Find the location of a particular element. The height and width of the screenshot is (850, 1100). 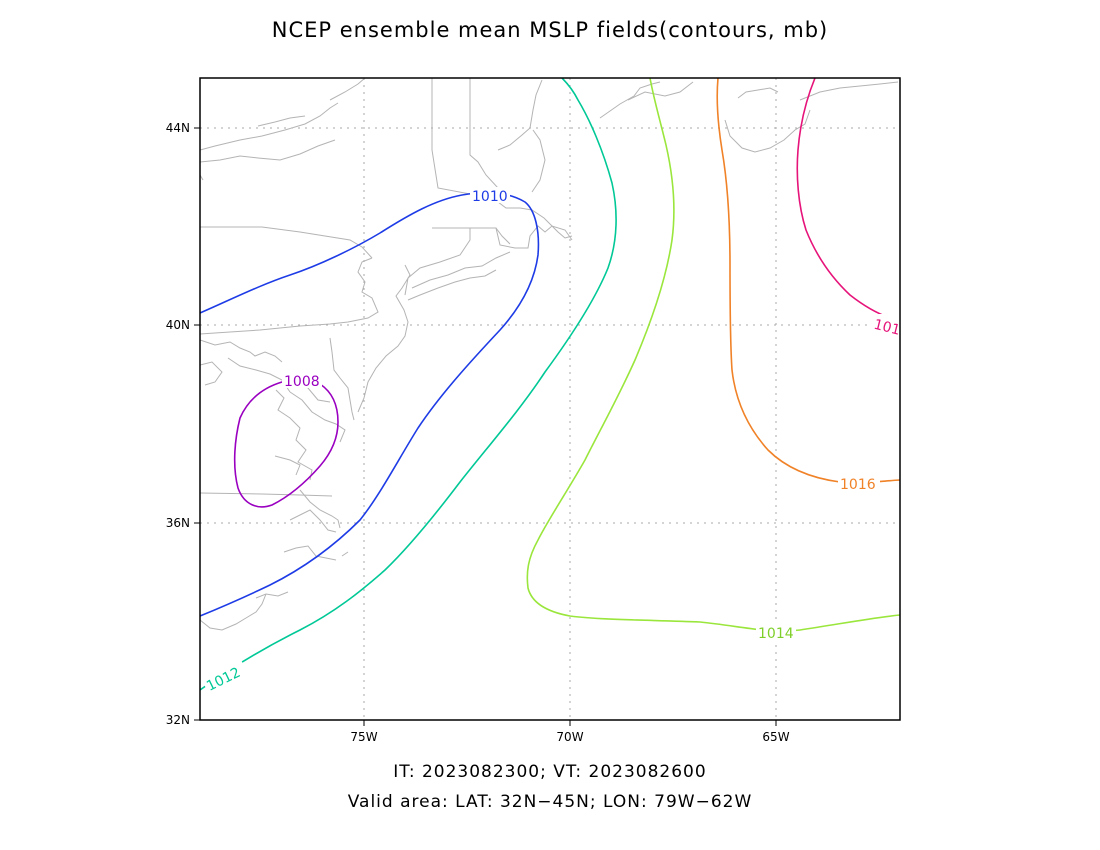

lon-label-65: 65W is located at coordinates (775, 737).